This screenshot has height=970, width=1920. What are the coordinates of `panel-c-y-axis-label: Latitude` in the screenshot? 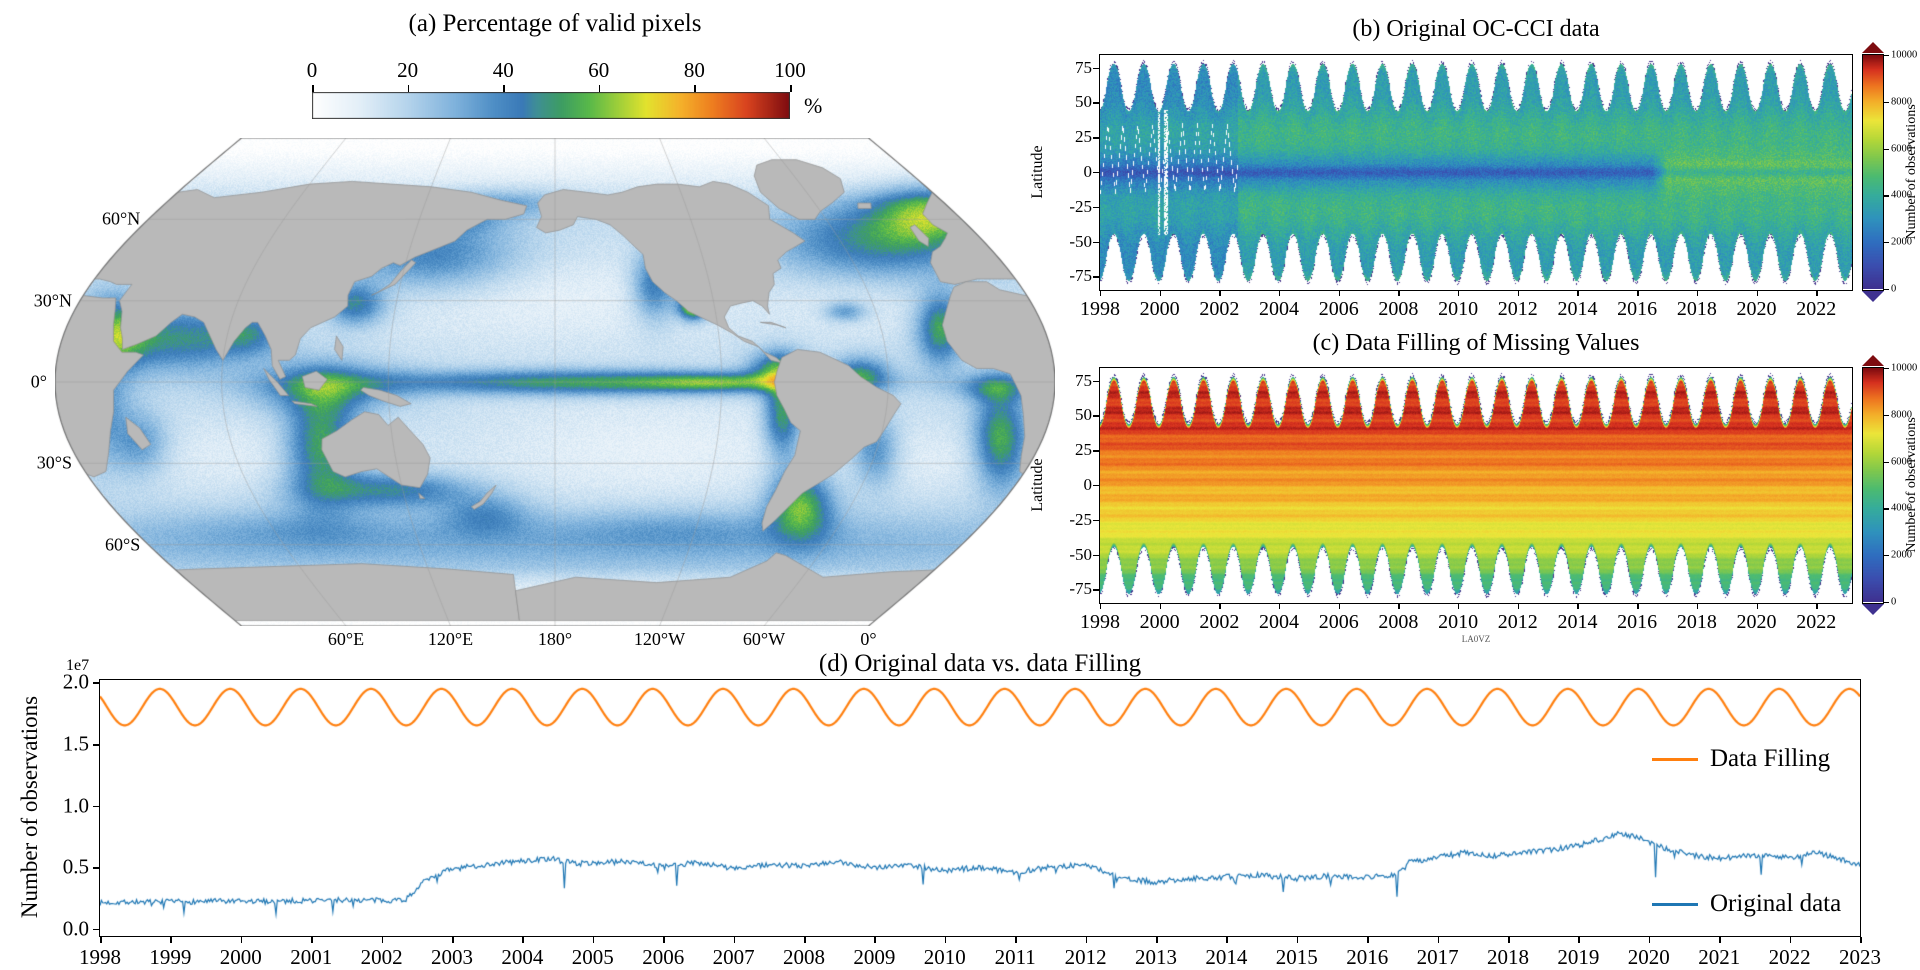 It's located at (1037, 485).